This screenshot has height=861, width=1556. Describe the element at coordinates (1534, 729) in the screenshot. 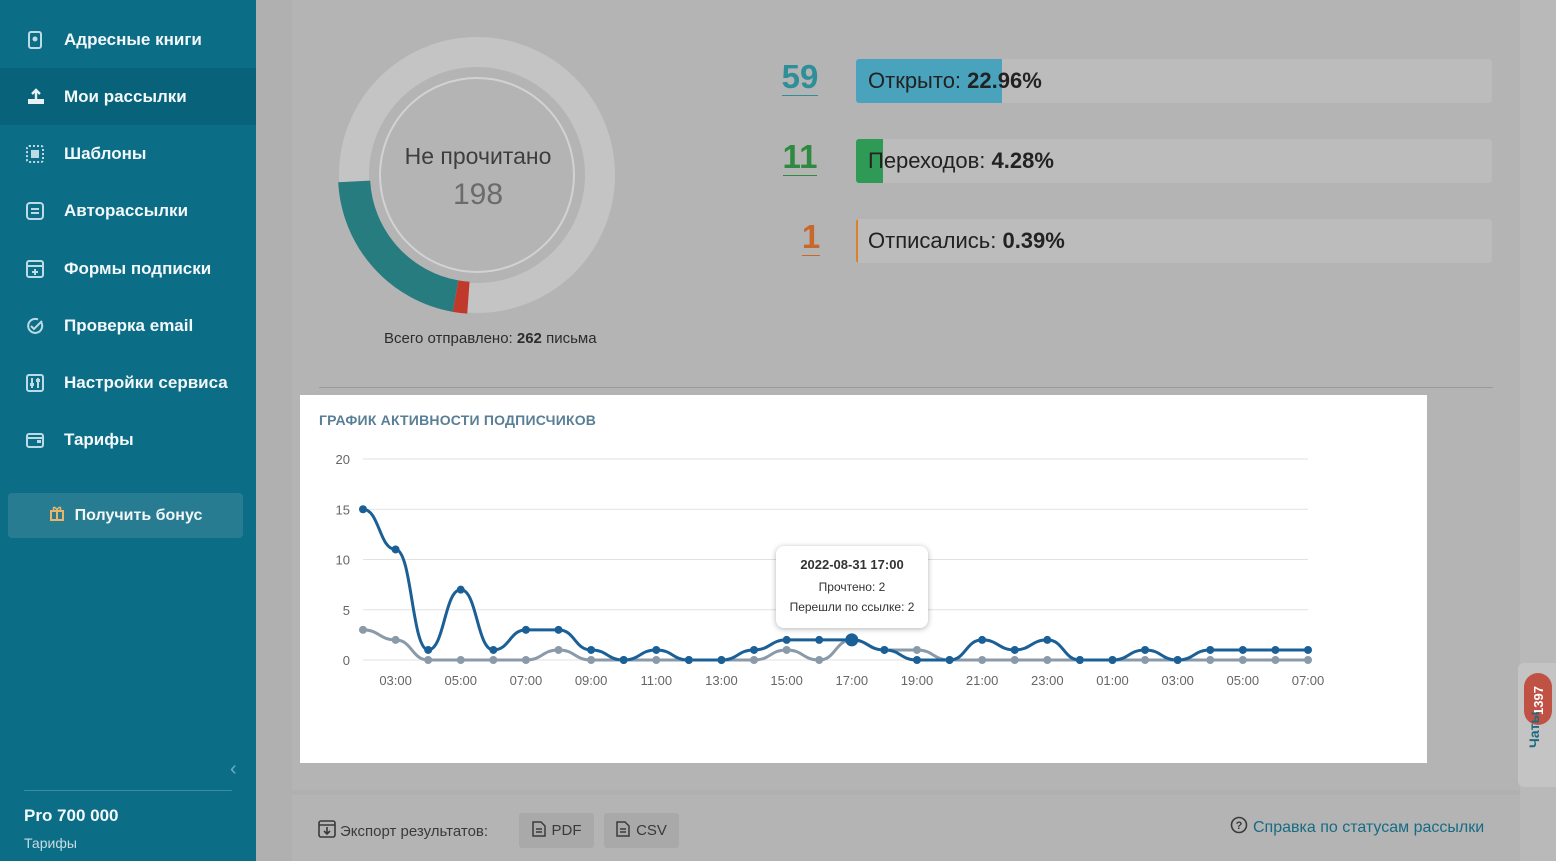

I see `chats-label: Чаты` at that location.